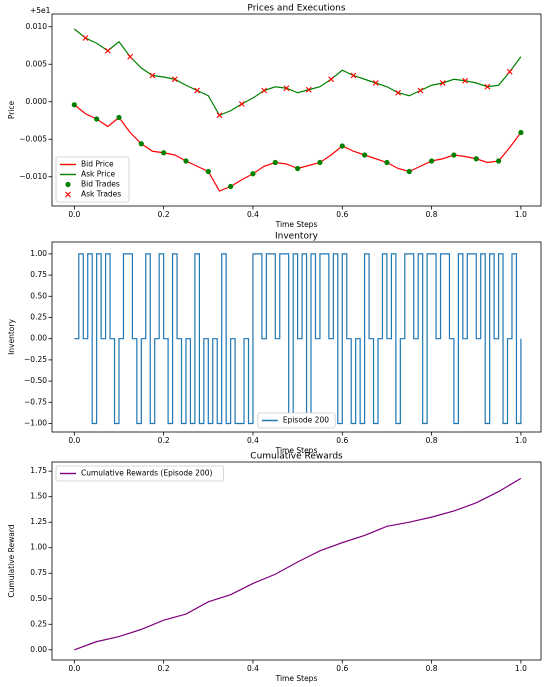 Image resolution: width=550 pixels, height=687 pixels. I want to click on chart-title: Inventory, so click(297, 237).